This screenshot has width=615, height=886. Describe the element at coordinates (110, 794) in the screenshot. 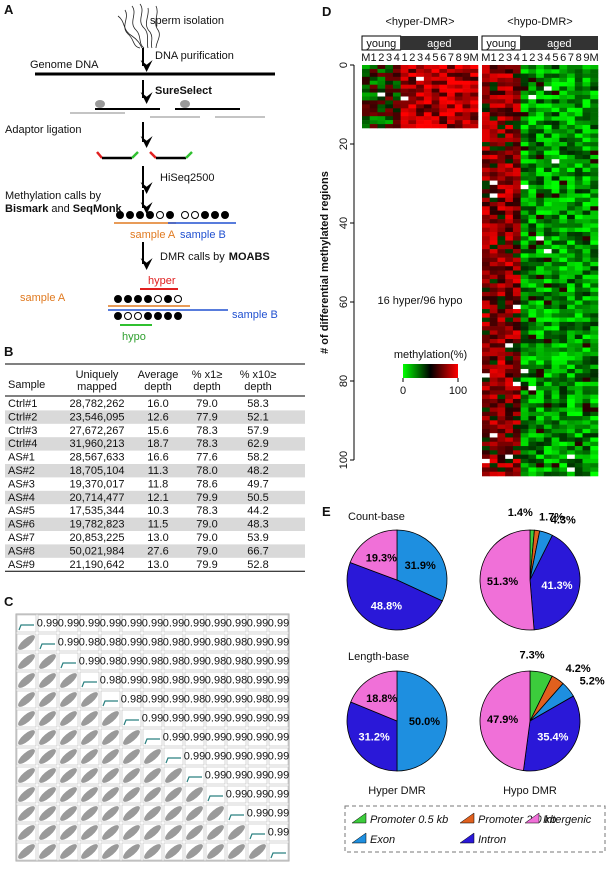

I see `scatter-cloud` at that location.